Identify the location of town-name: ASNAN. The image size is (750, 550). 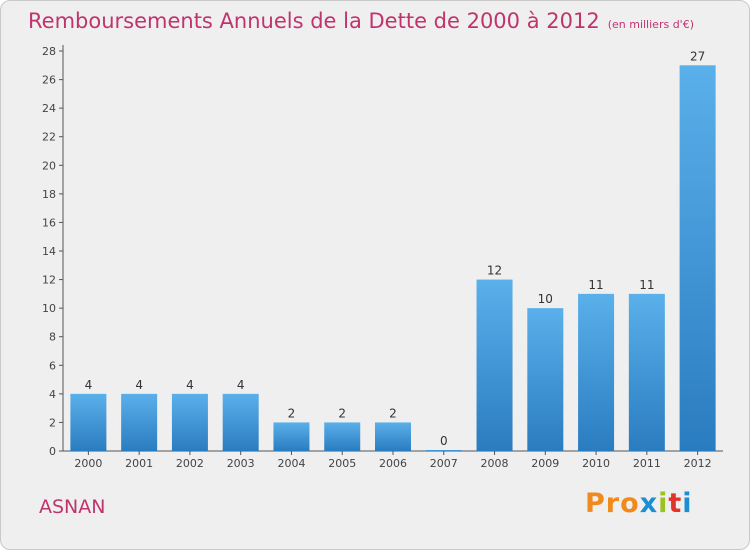
(72, 507).